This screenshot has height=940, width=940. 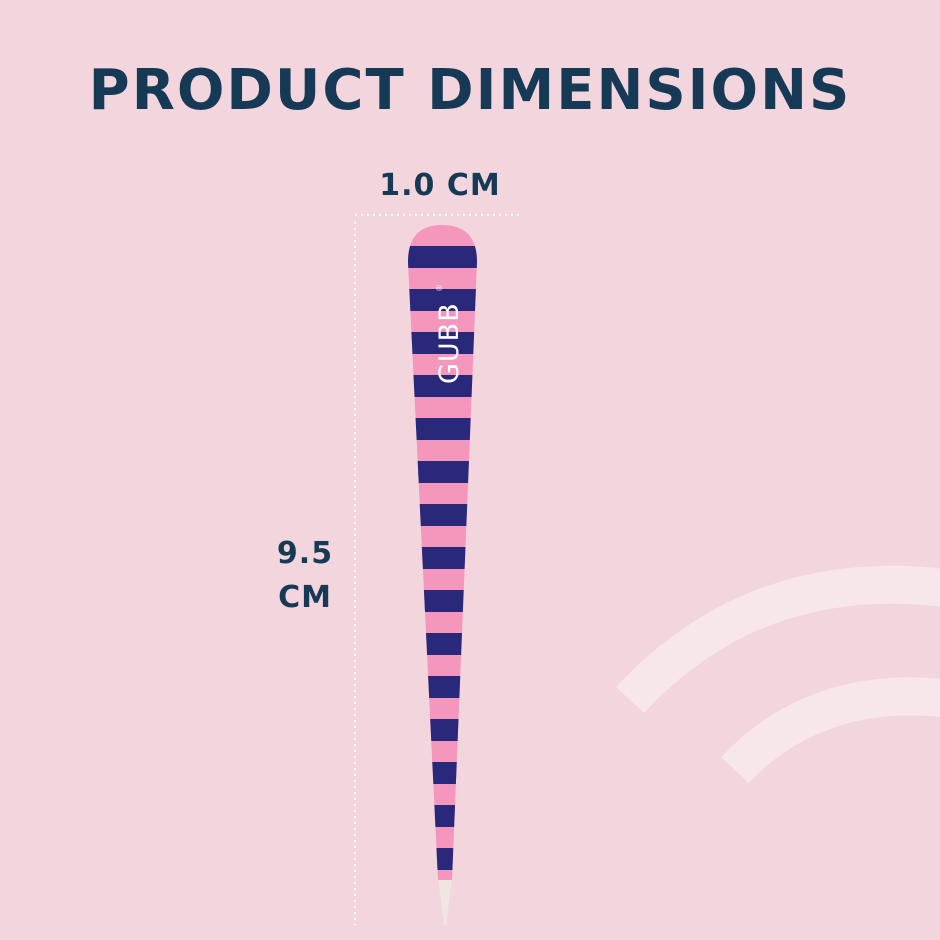 What do you see at coordinates (305, 597) in the screenshot?
I see `height-unit: CM` at bounding box center [305, 597].